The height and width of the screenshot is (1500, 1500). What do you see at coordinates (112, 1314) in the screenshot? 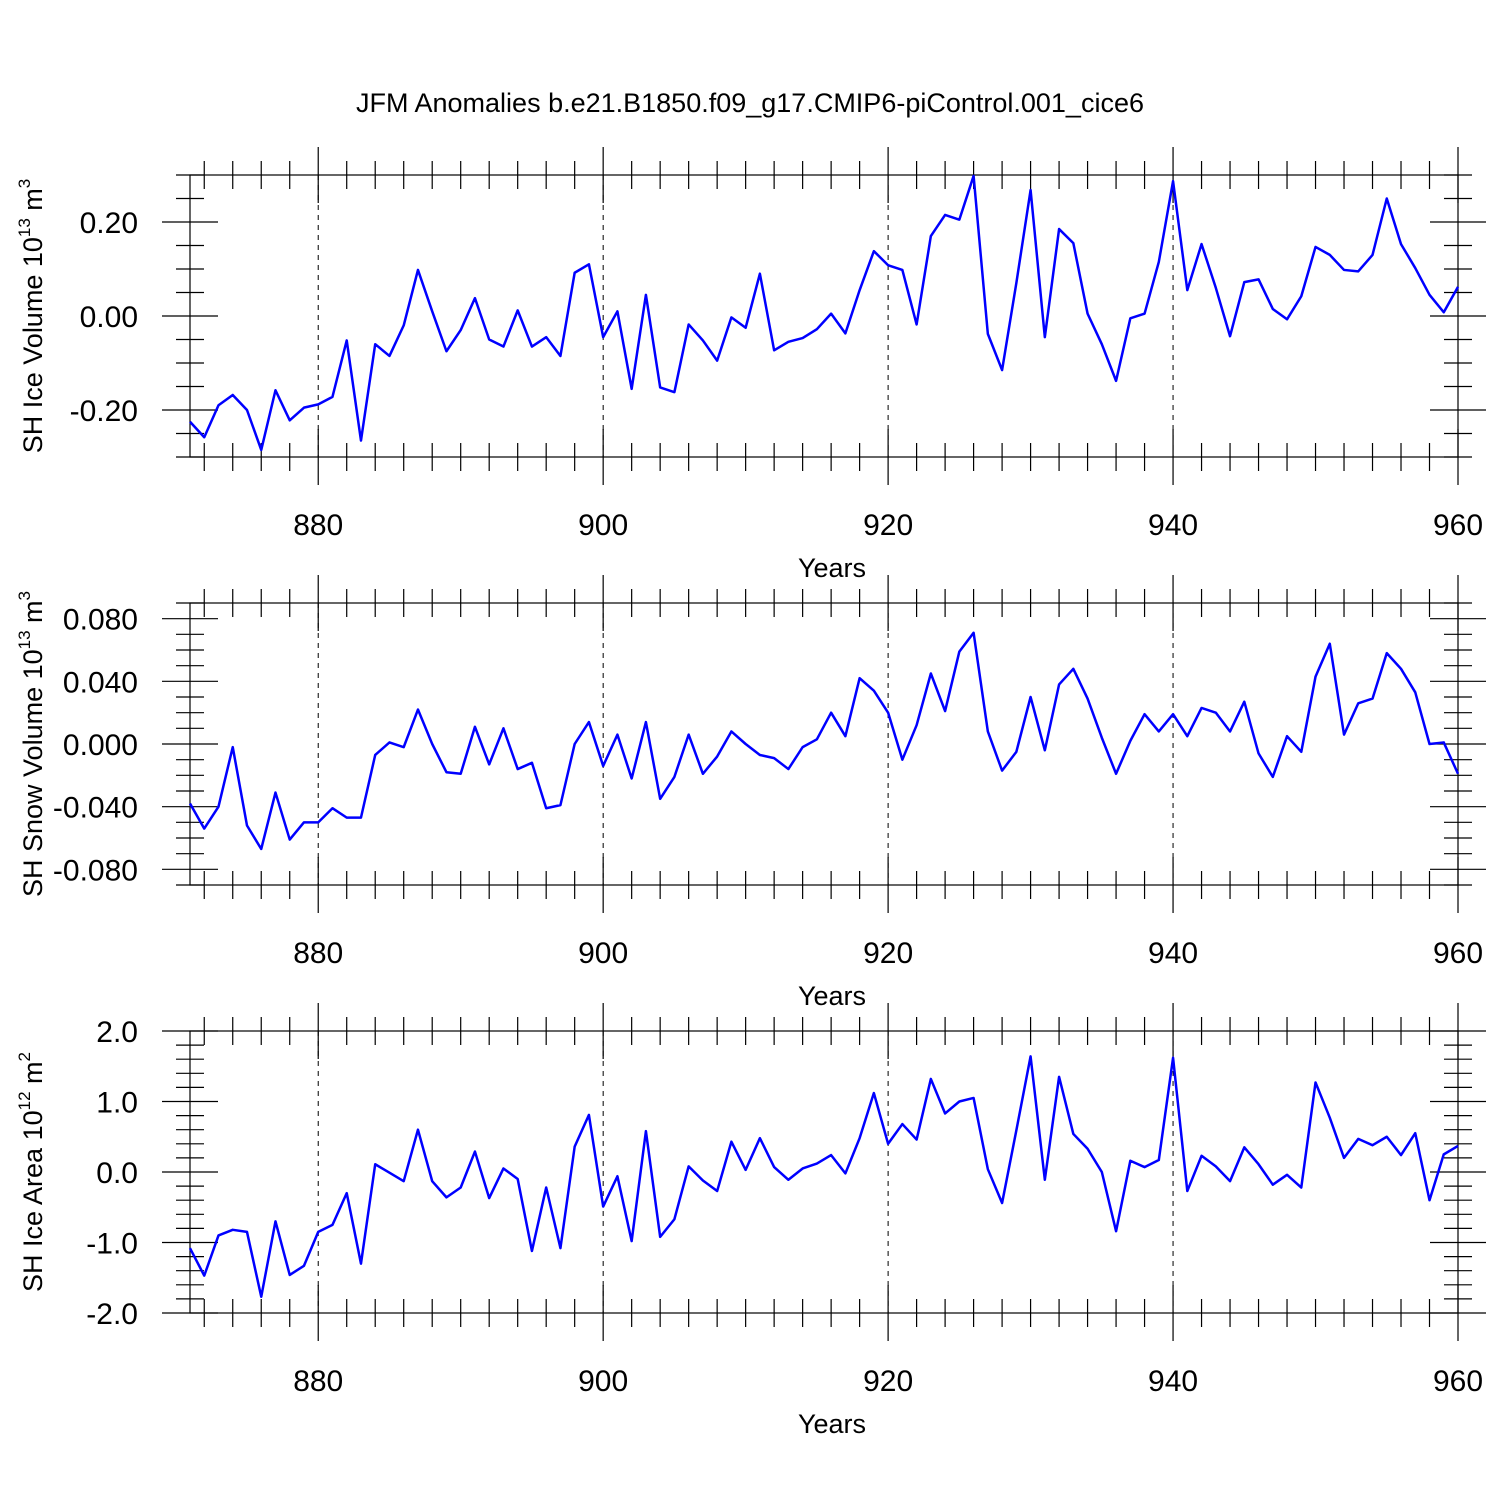
I see `y-tick-label: -2.0` at bounding box center [112, 1314].